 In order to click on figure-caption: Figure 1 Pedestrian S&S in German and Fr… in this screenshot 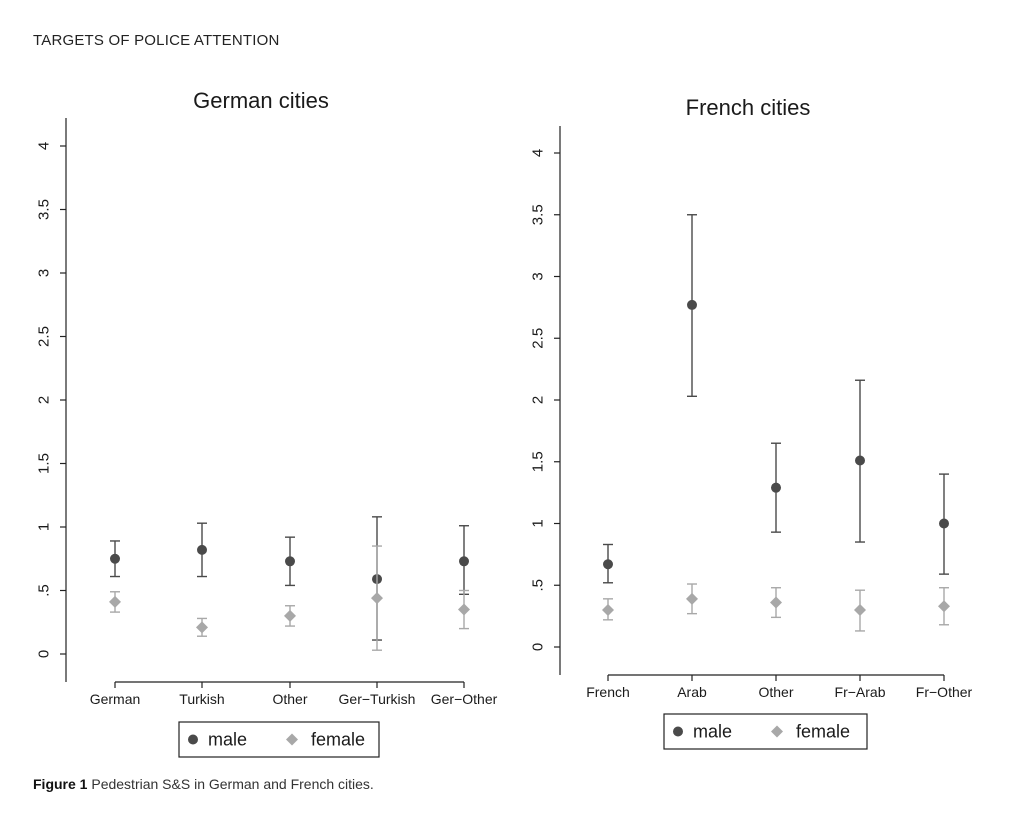, I will do `click(203, 784)`.